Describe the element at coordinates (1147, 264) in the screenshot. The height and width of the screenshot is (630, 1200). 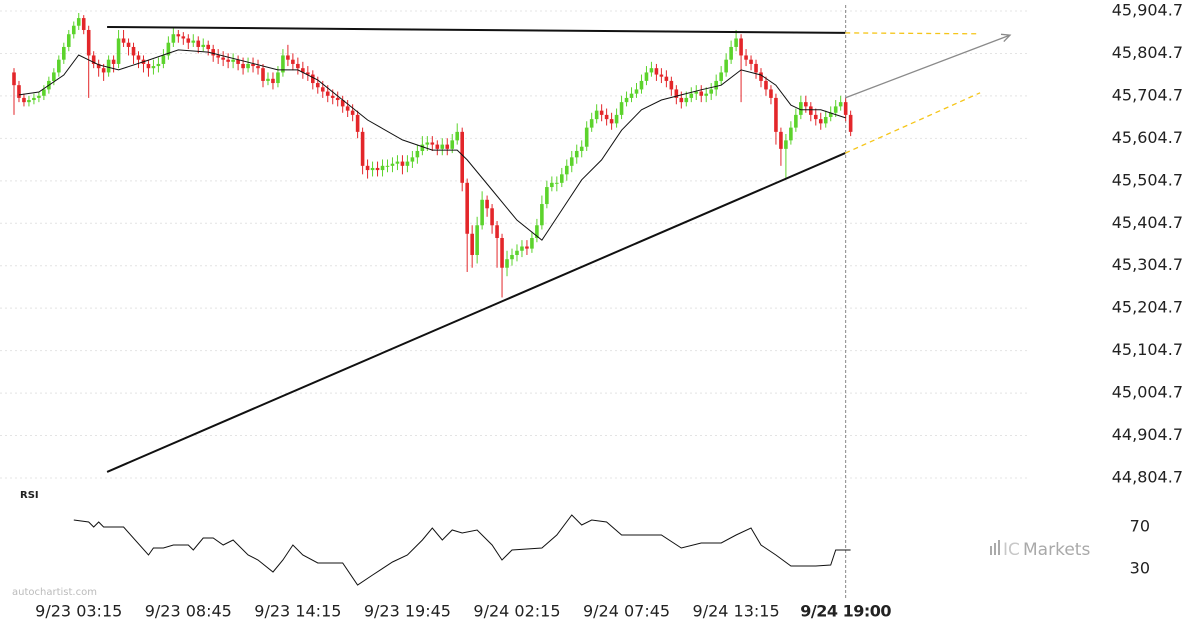
I see `y-tick-label: 45,304.7` at that location.